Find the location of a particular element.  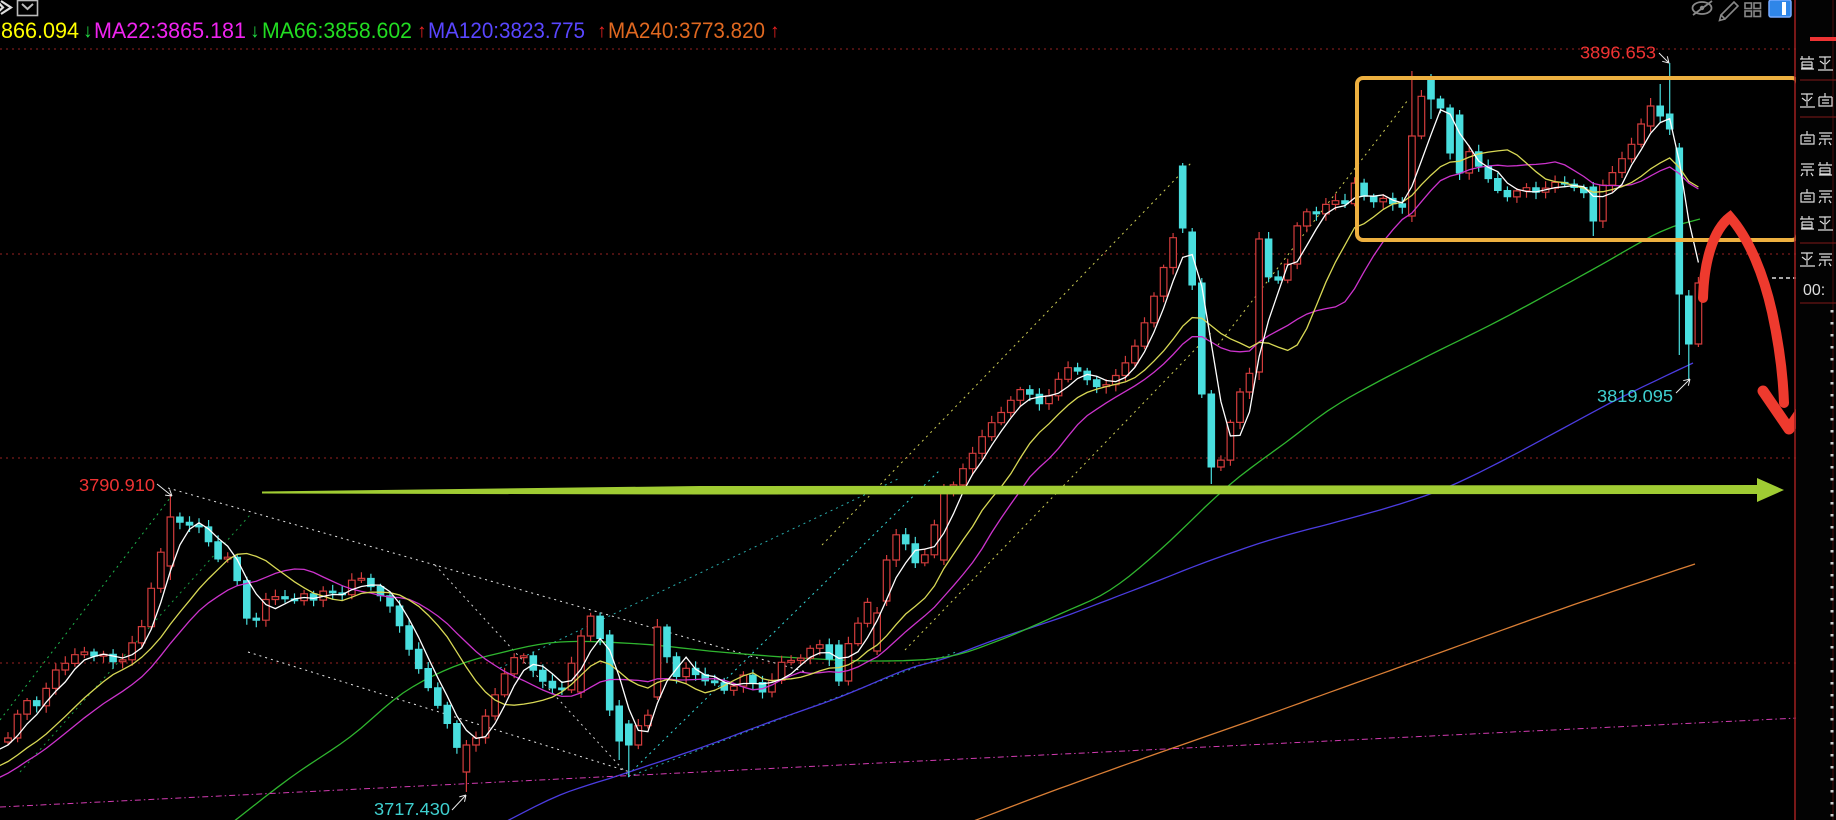

svg-text: MA120:3823.775 is located at coordinates (506, 30).